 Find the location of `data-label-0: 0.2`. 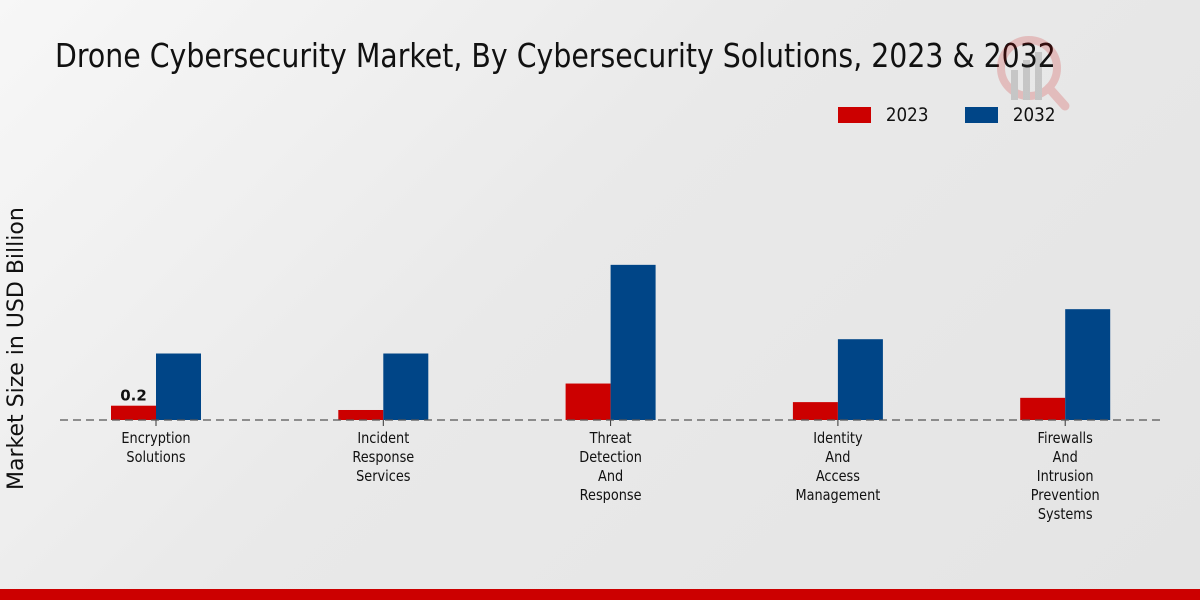

data-label-0: 0.2 is located at coordinates (133, 396).